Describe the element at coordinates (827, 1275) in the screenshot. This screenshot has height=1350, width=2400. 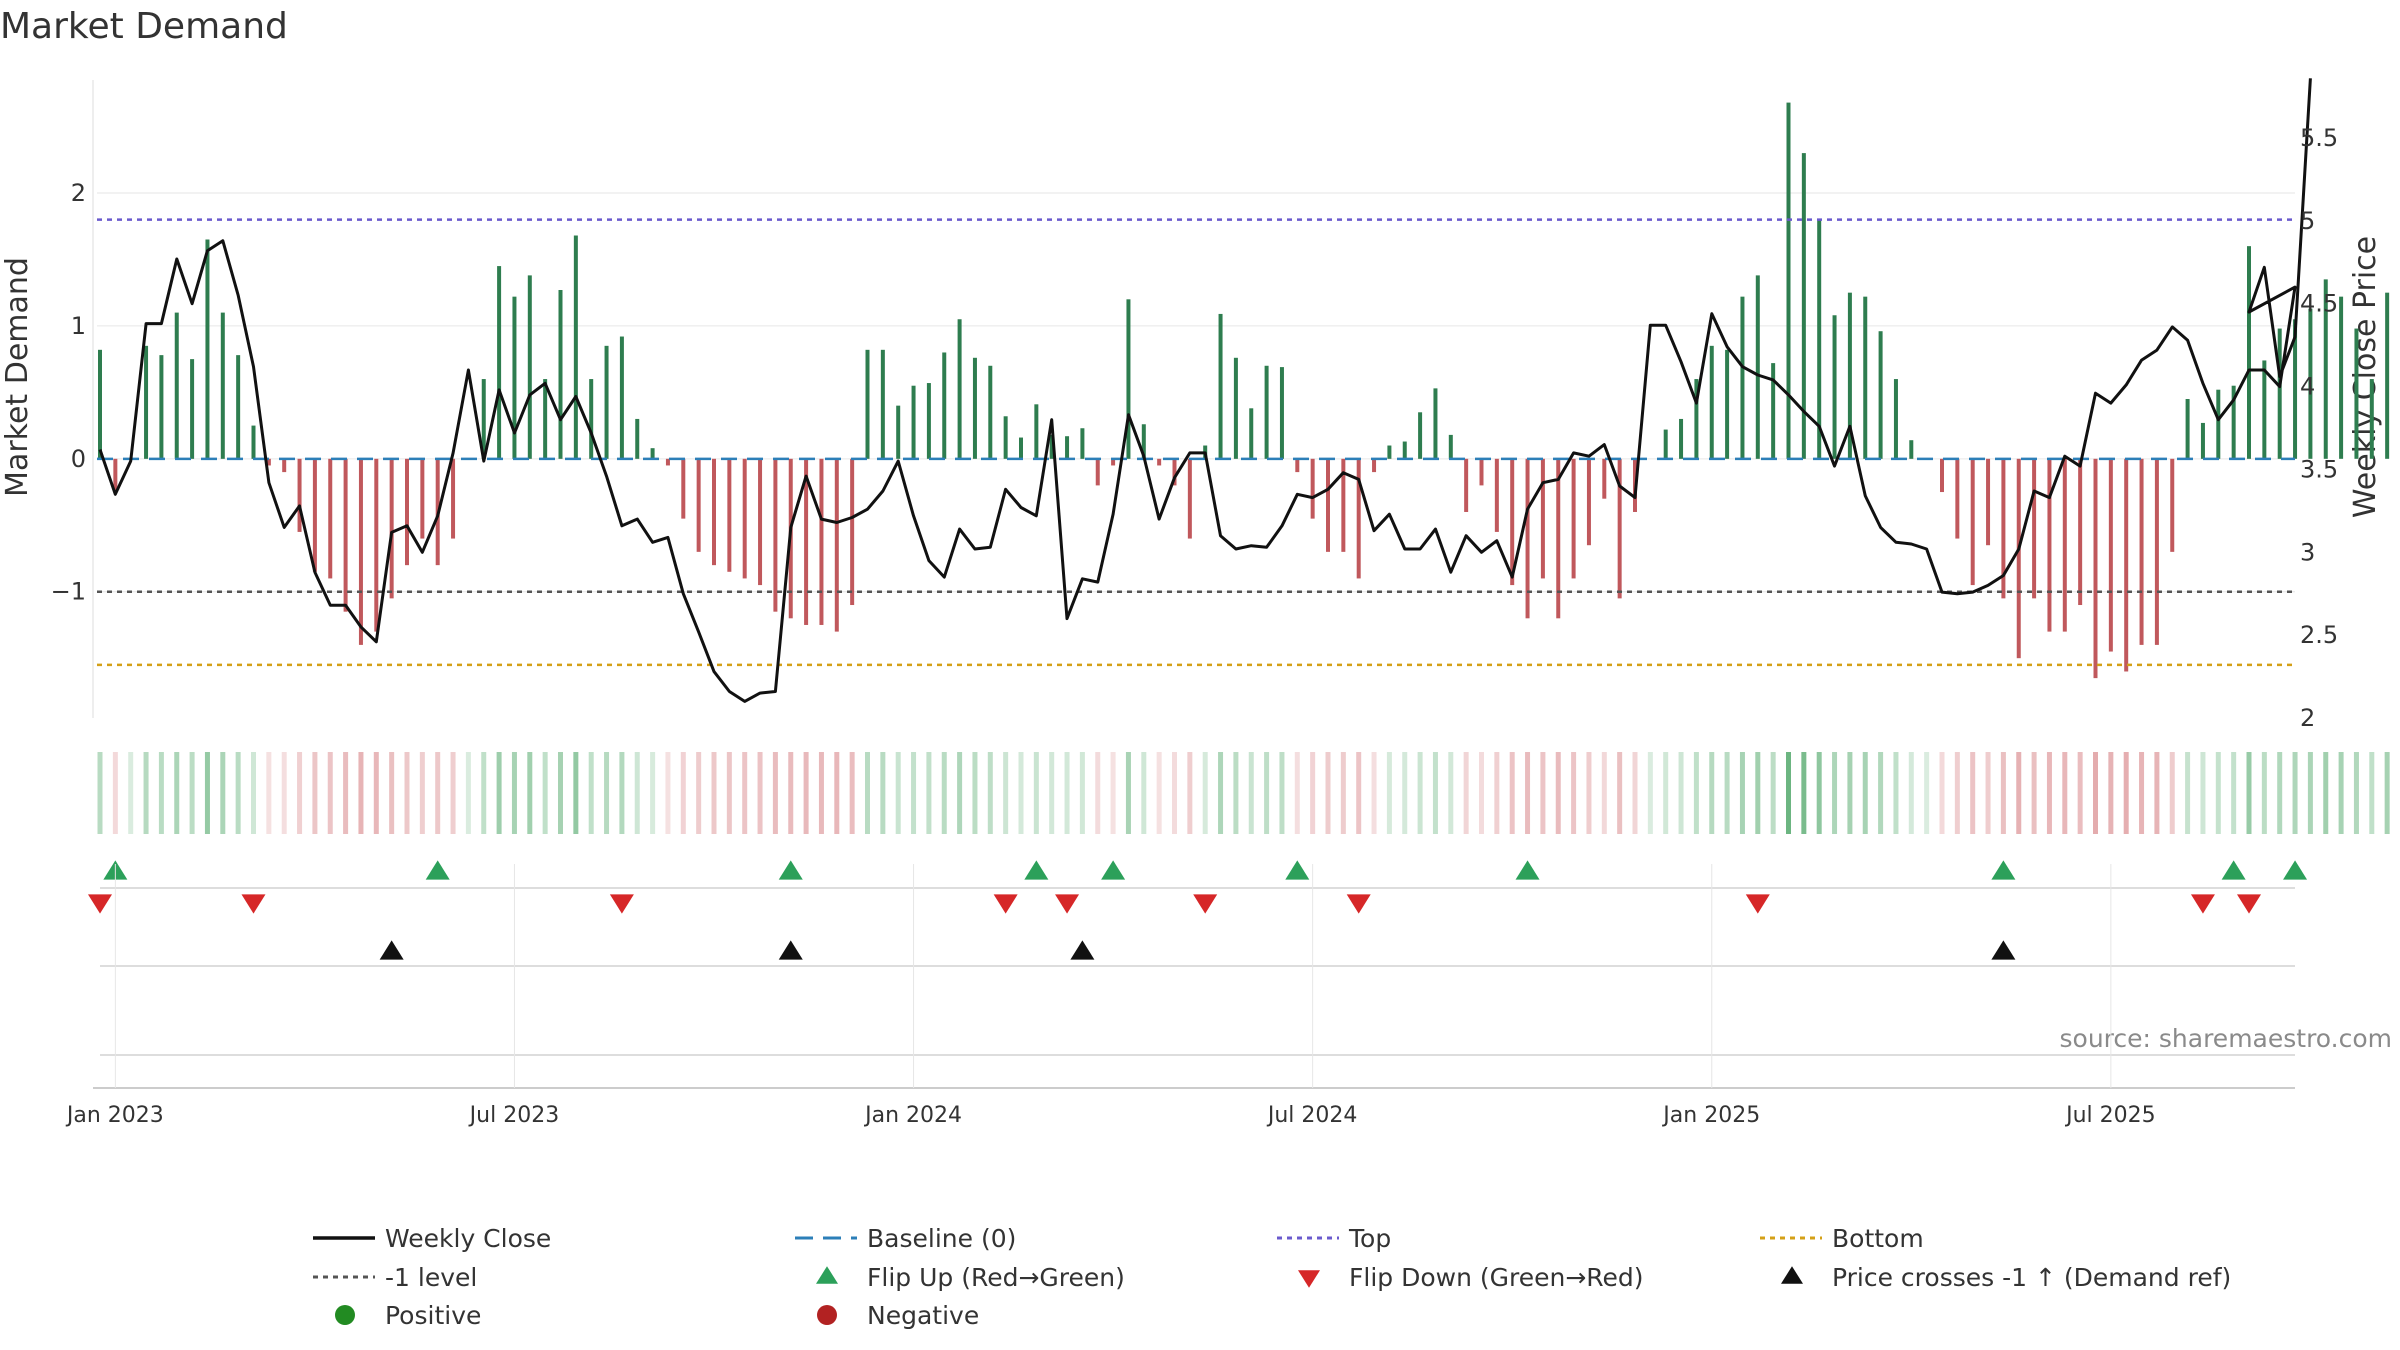
I see `legend-swatch-flip-up` at that location.